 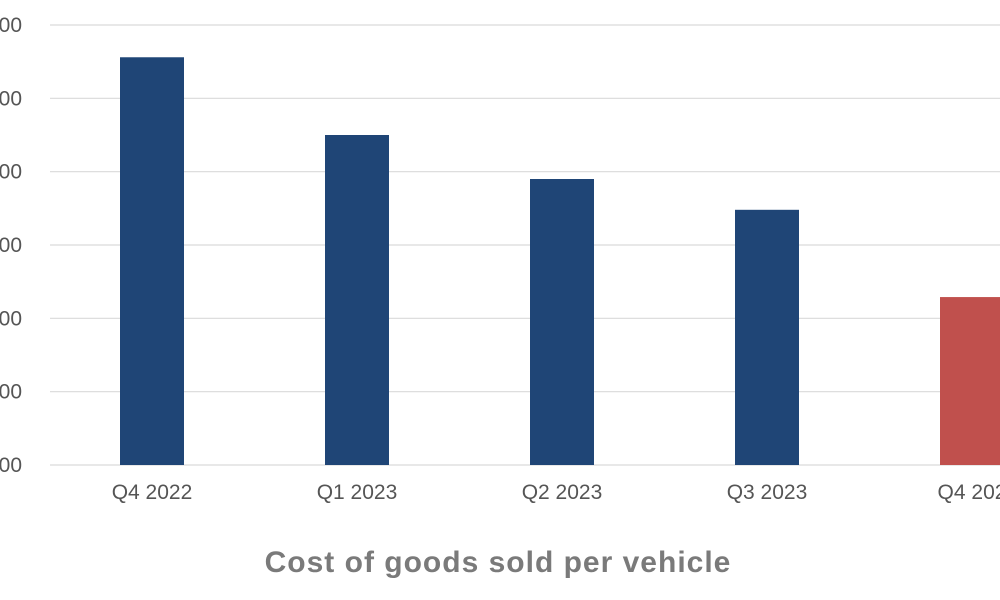 I want to click on bar-q1-2023, so click(x=357, y=300).